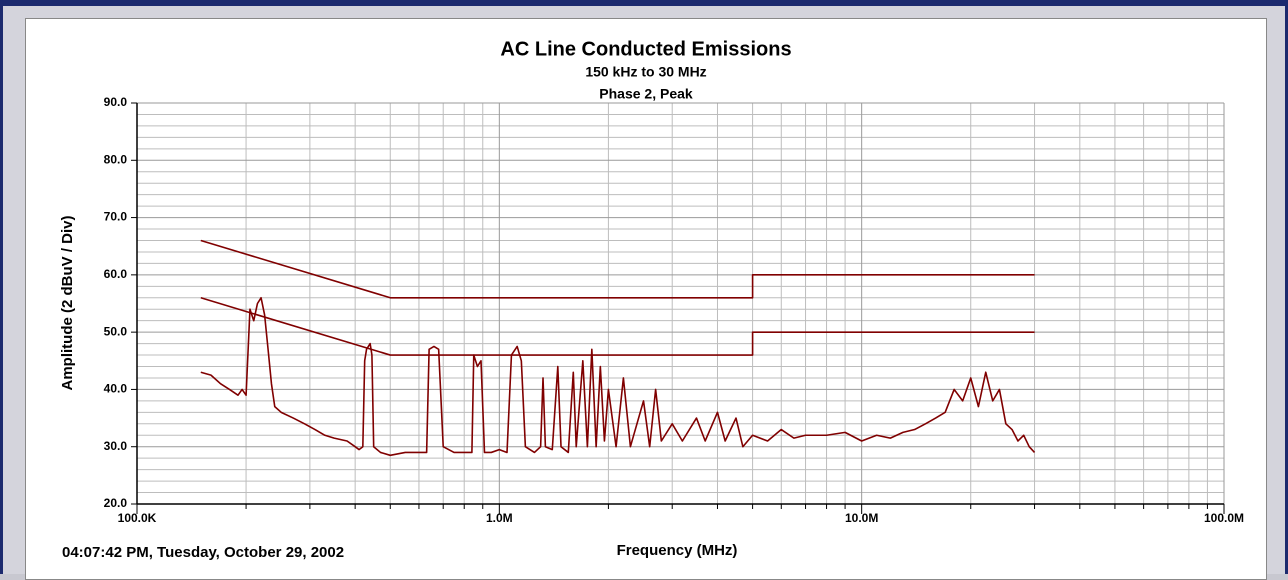 The width and height of the screenshot is (1288, 580). I want to click on chart-subtitle: 150 kHz to 30 MHz, so click(645, 72).